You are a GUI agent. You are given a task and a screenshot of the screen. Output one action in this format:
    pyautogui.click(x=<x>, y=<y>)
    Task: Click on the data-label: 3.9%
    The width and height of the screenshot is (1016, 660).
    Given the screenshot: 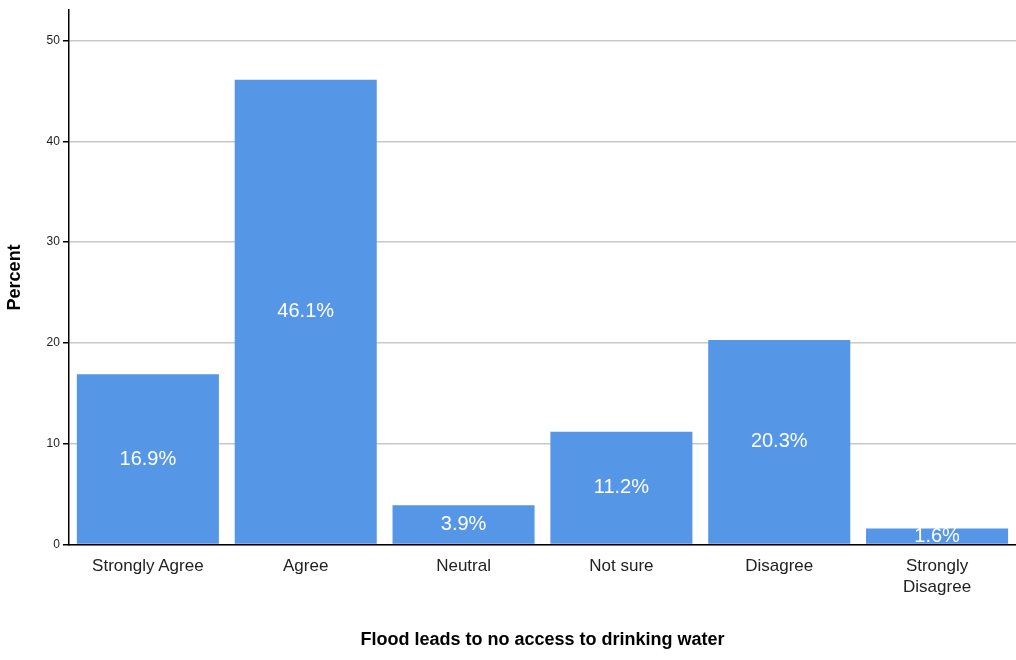 What is the action you would take?
    pyautogui.click(x=463, y=523)
    